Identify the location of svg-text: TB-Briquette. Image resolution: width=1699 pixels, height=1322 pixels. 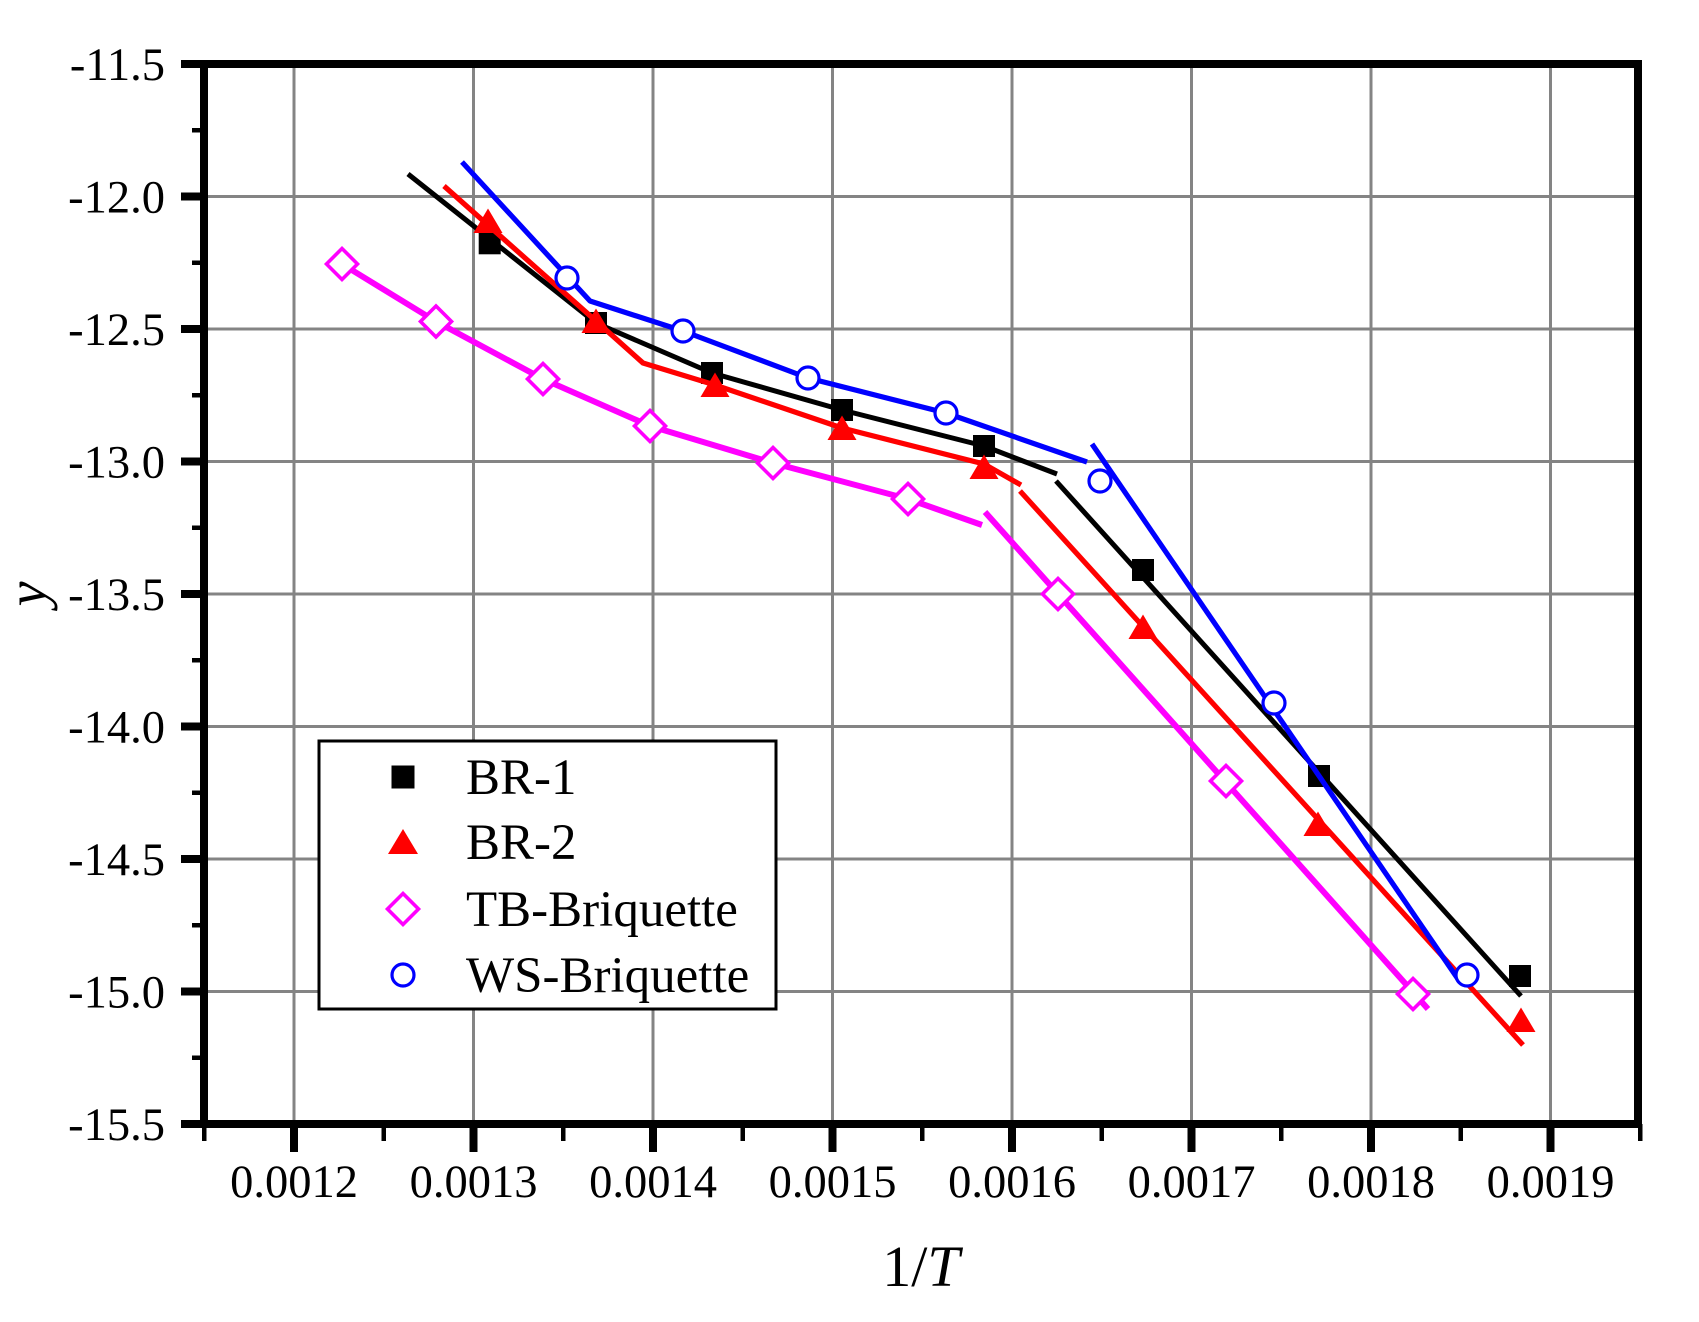
(602, 910).